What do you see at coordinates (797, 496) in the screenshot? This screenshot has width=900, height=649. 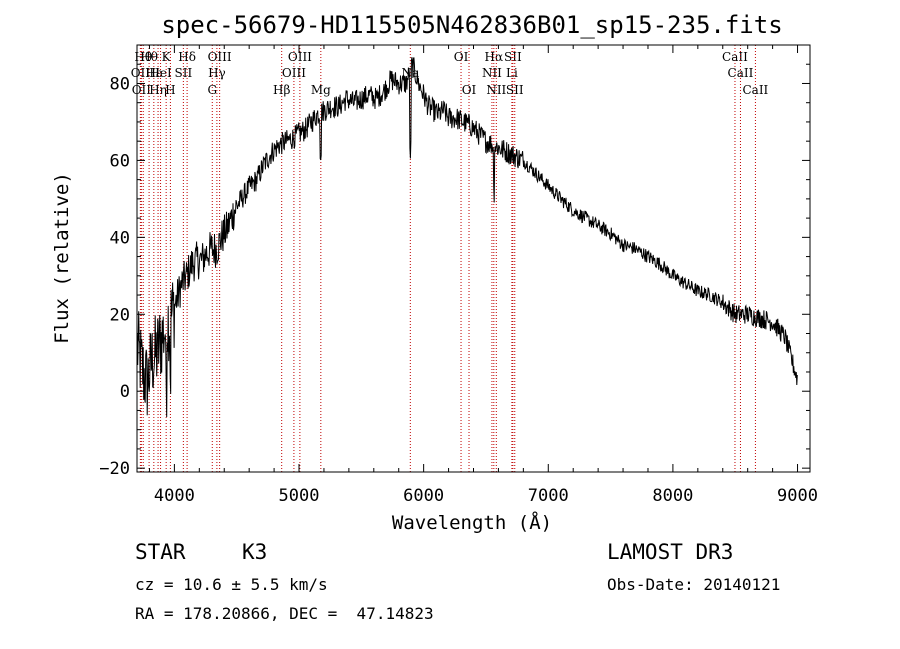 I see `x-tick-label: 9000` at bounding box center [797, 496].